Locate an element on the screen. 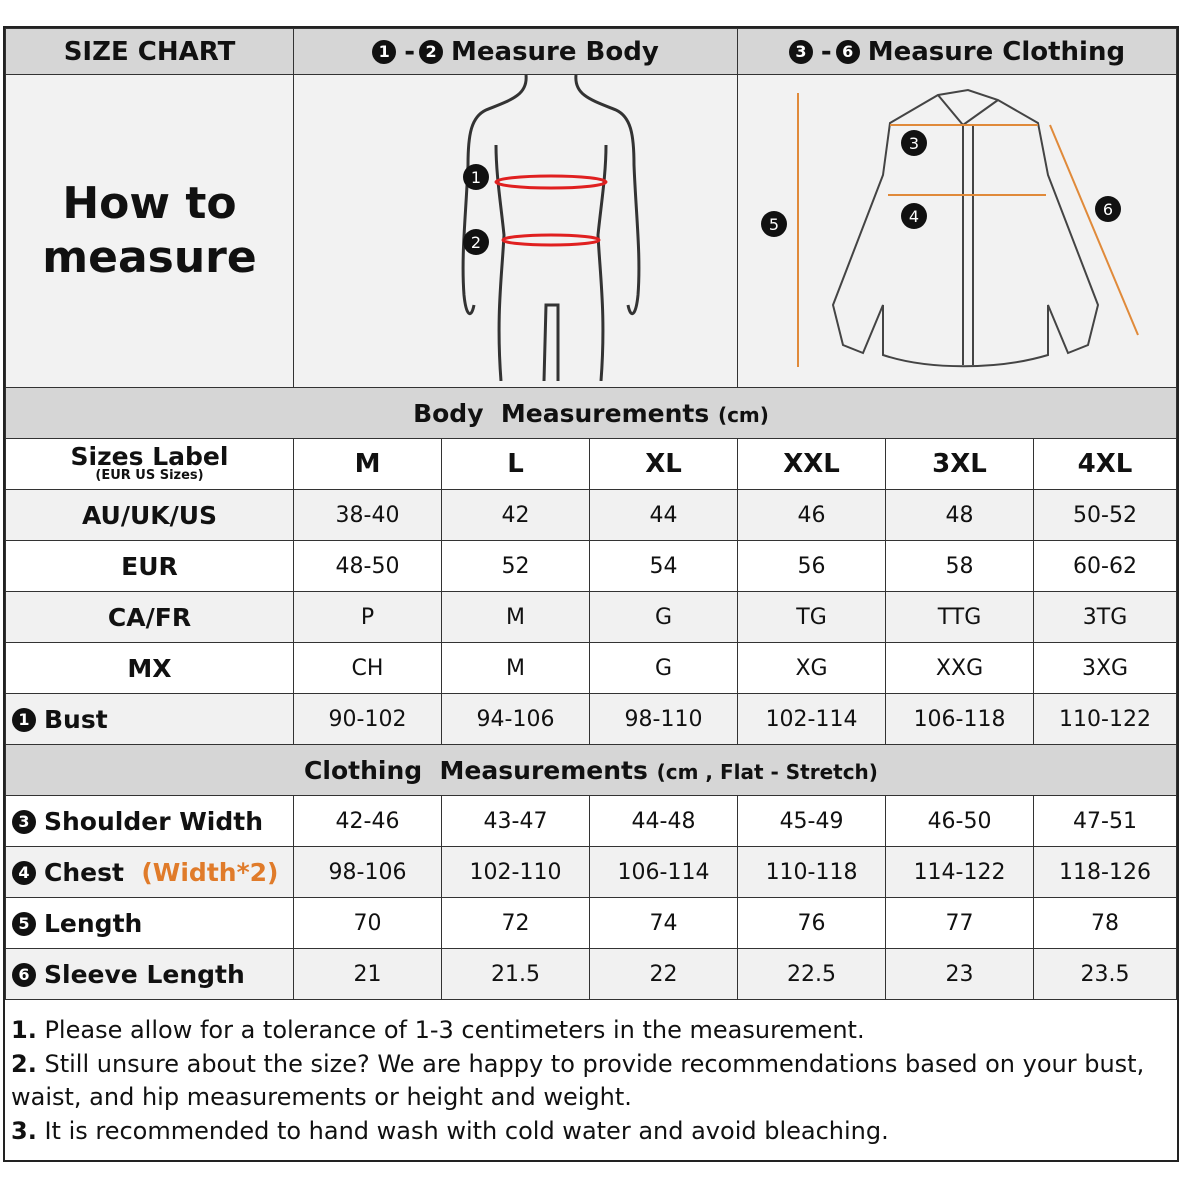 This screenshot has width=1182, height=1182. table-cell: 78 is located at coordinates (1105, 923).